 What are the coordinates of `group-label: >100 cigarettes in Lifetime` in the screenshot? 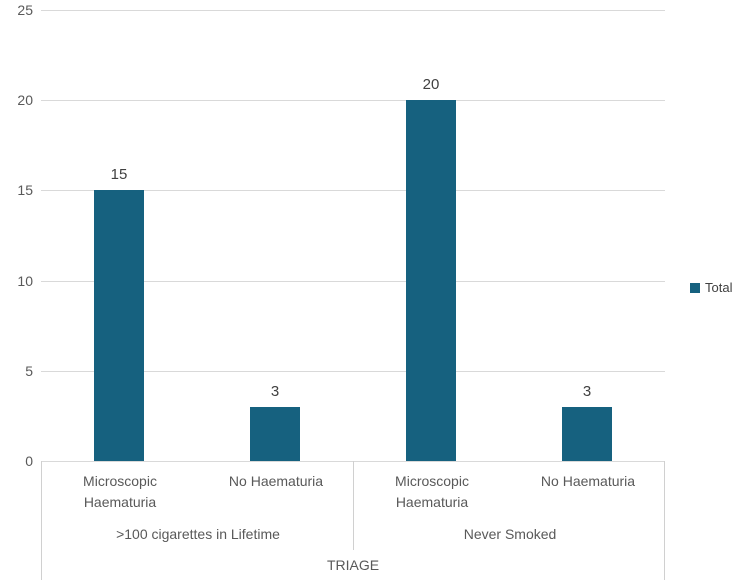 It's located at (198, 534).